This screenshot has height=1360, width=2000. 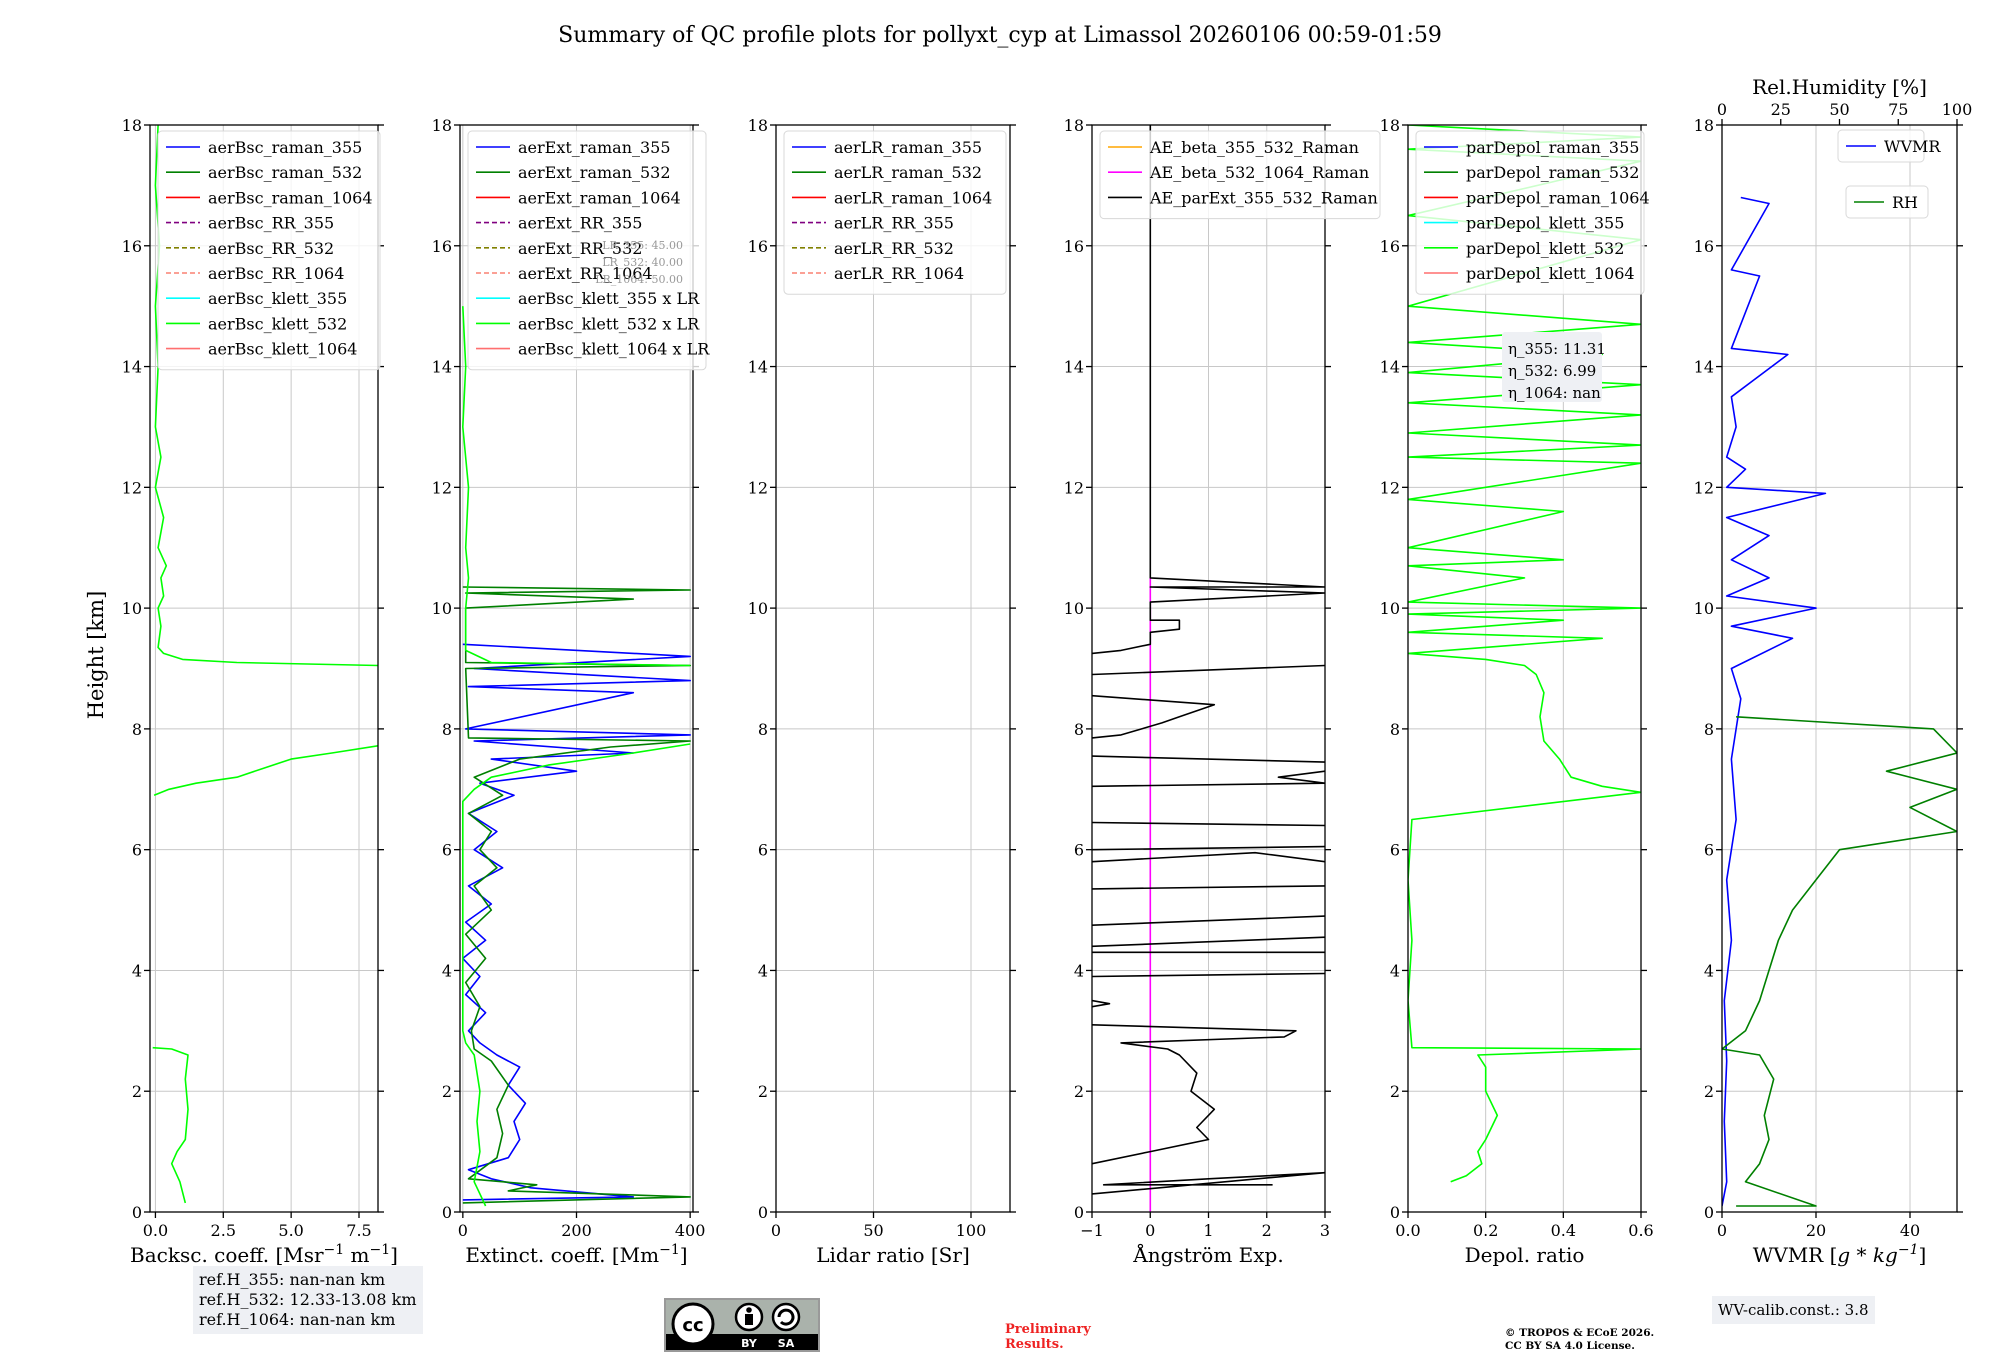 What do you see at coordinates (873, 1230) in the screenshot?
I see `x-tick-label: 50` at bounding box center [873, 1230].